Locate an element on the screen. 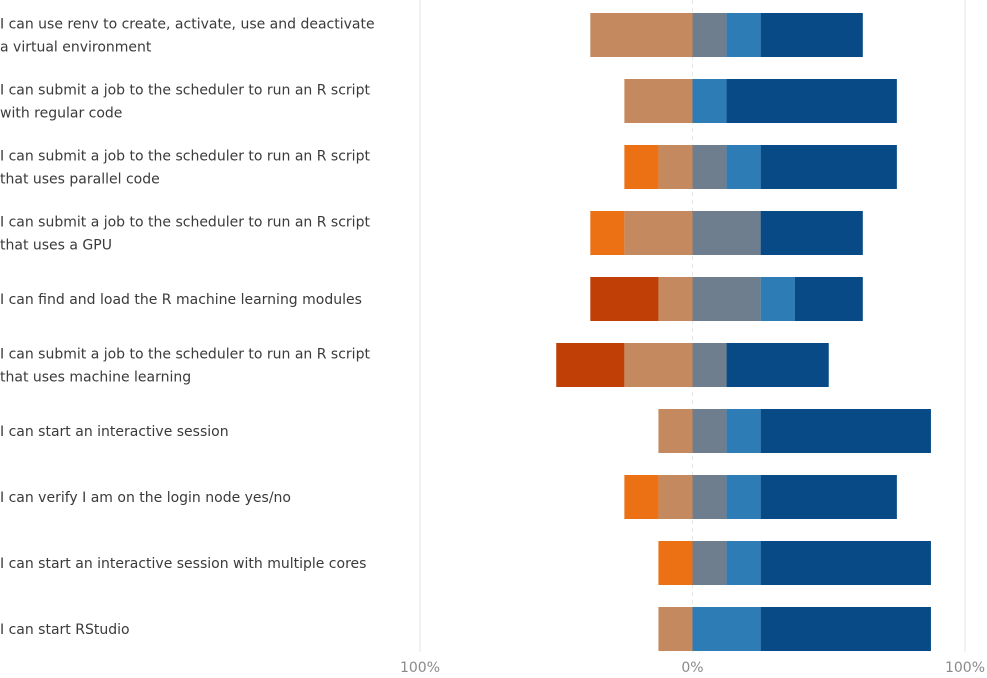 This screenshot has width=987, height=678. x-tick-label-0: 100% is located at coordinates (420, 668).